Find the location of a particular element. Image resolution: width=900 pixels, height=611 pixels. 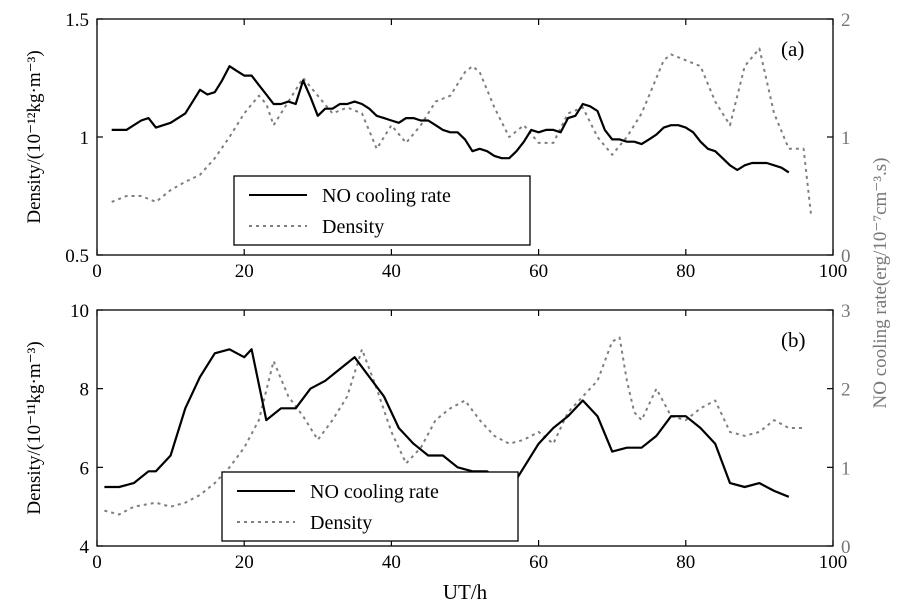

panel-a-ytick-left-label: 0.5 is located at coordinates (77, 256).